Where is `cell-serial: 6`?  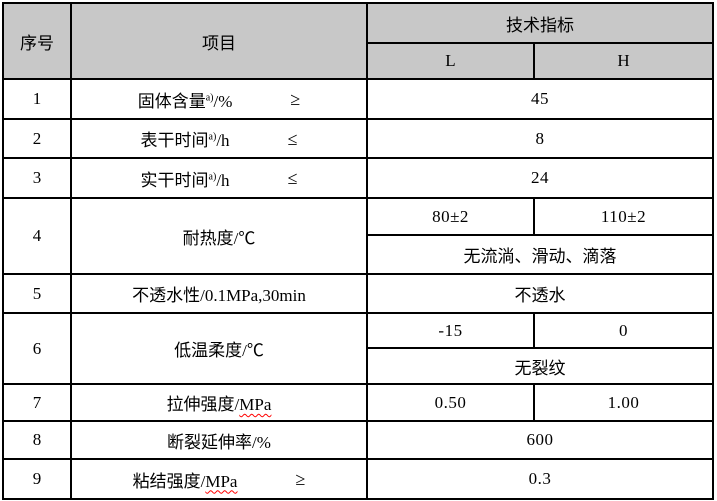
cell-serial: 6 is located at coordinates (37, 348).